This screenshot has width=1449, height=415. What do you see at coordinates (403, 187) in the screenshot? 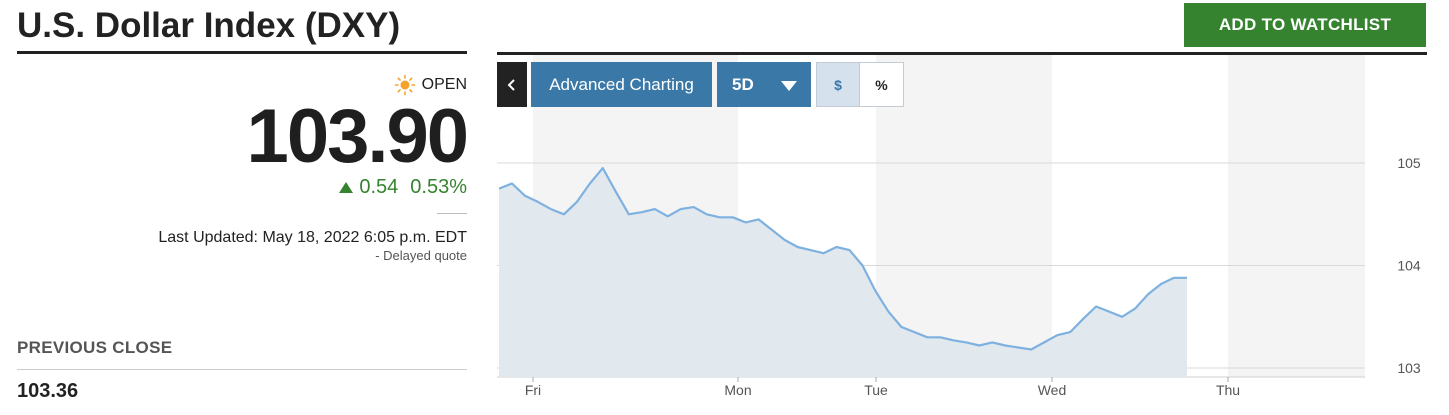
I see `price-change: 0.54 0.53%` at bounding box center [403, 187].